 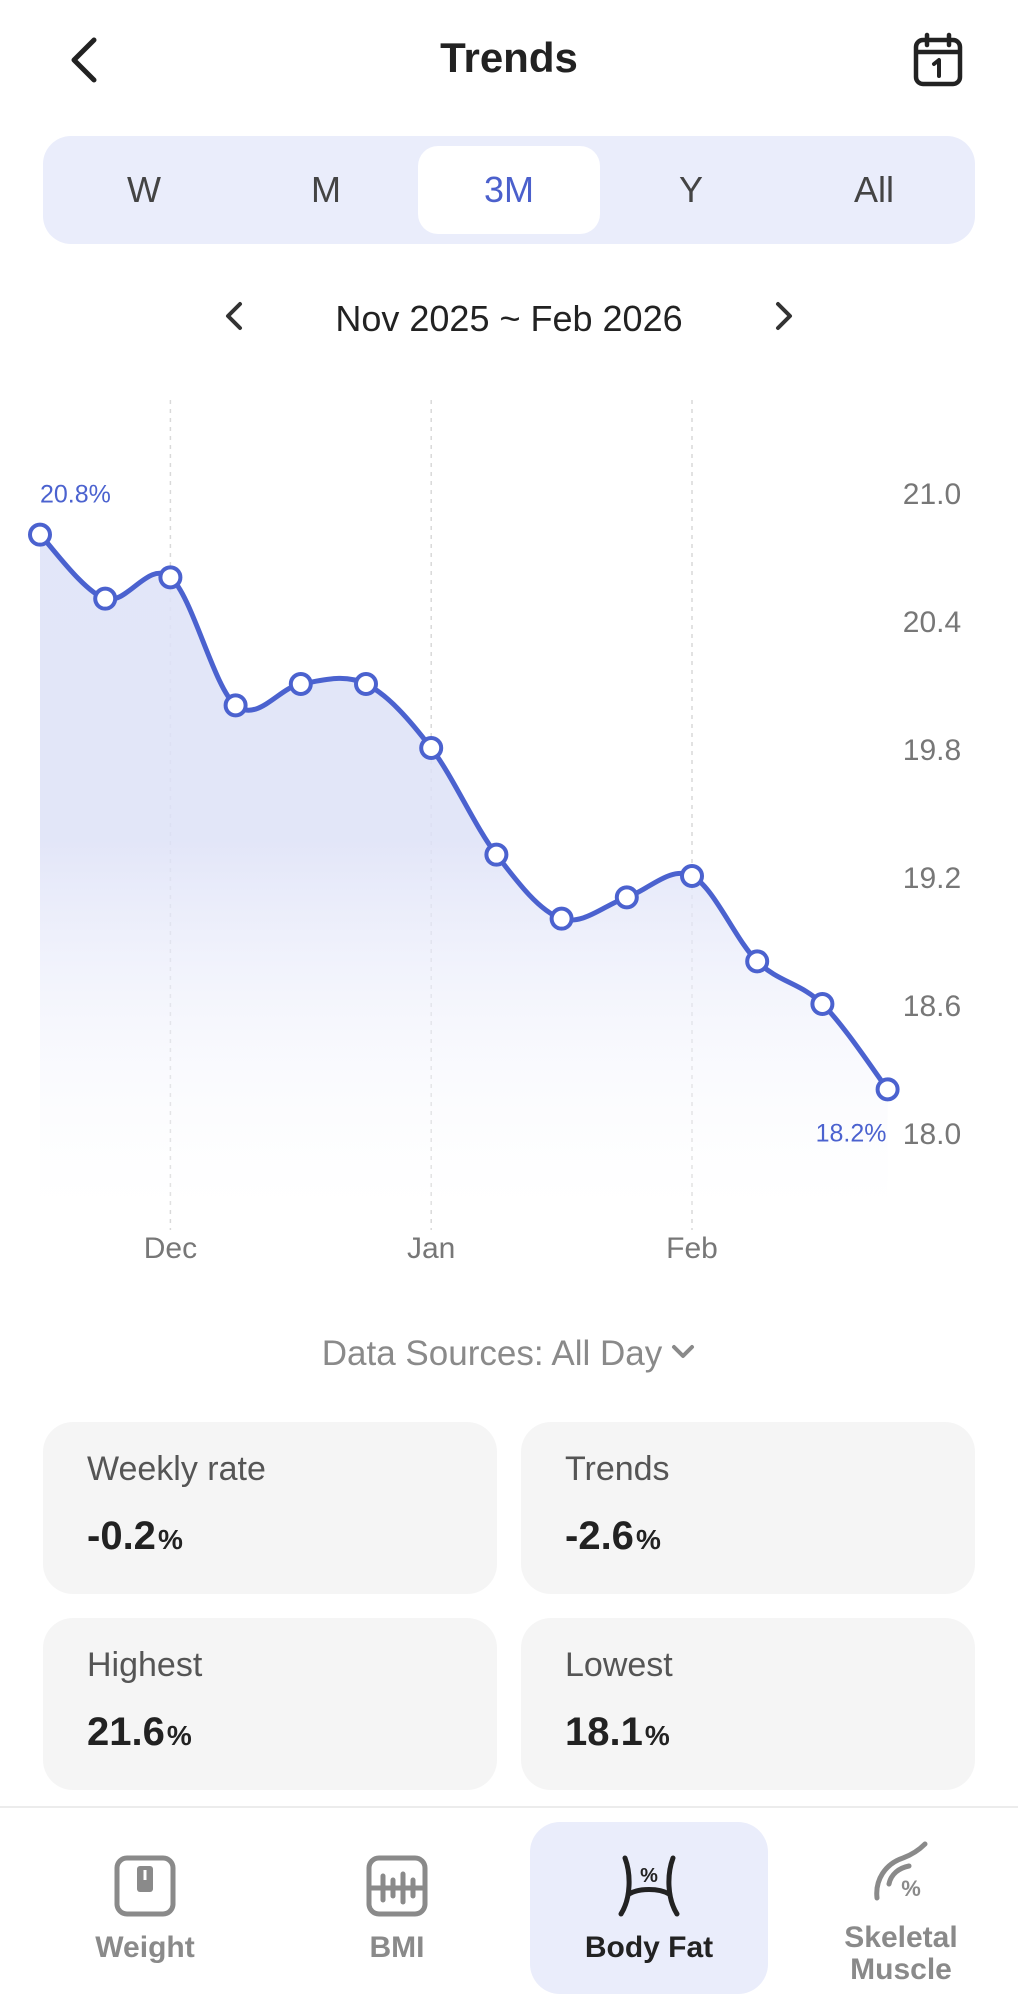 What do you see at coordinates (900, 1908) in the screenshot?
I see `tab-skeletal-muscle: % Skeletal Muscle` at bounding box center [900, 1908].